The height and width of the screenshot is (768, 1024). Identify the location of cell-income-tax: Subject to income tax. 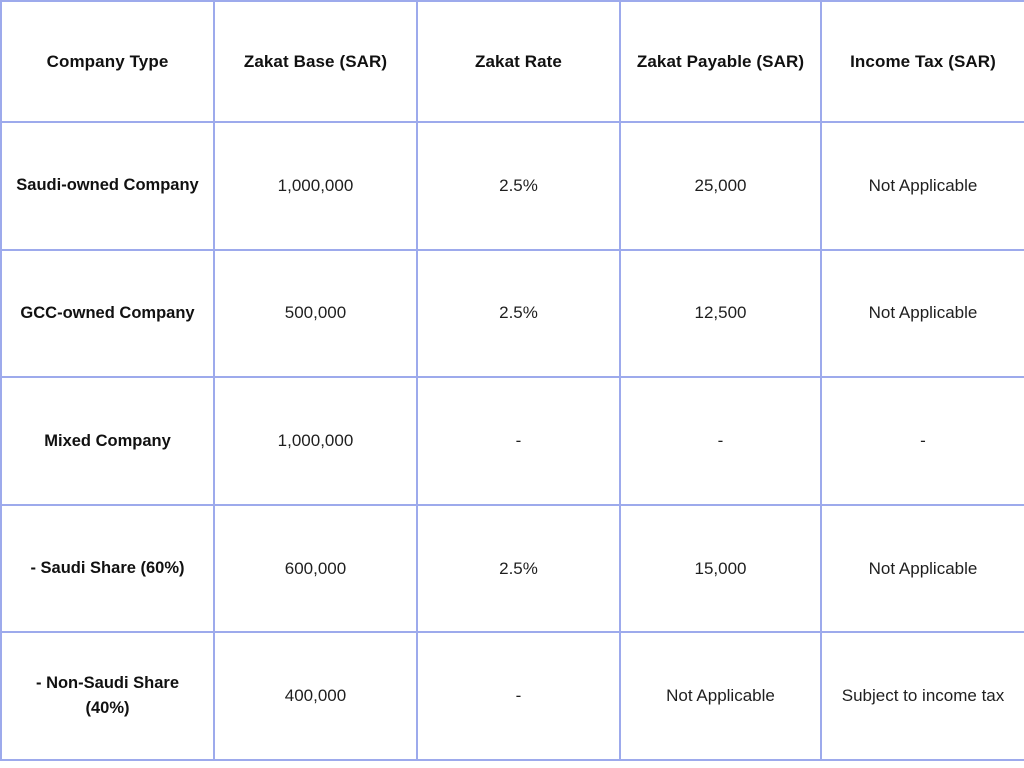
(922, 696).